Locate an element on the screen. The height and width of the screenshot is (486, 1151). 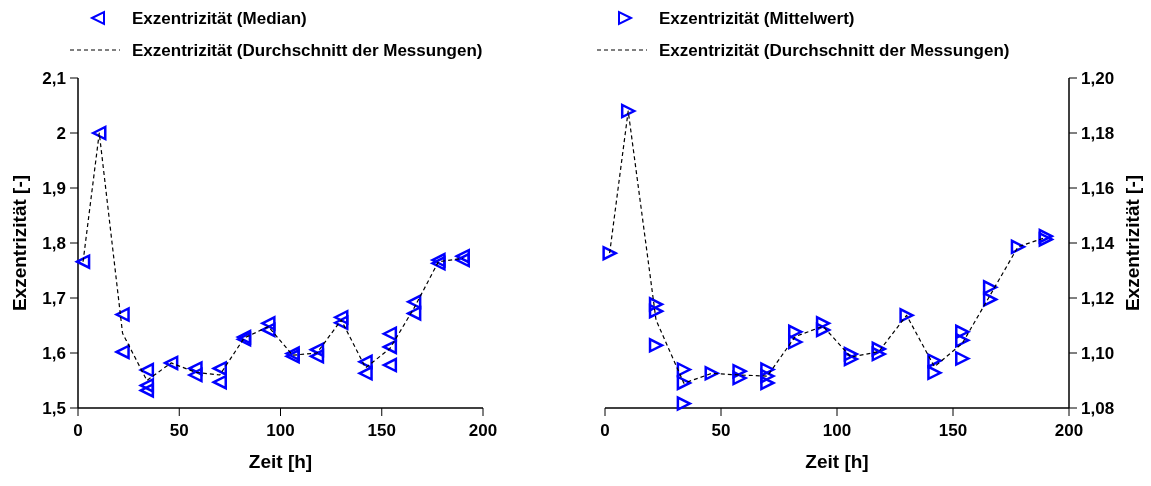
y-tick-label: 1,7 is located at coordinates (54, 298).